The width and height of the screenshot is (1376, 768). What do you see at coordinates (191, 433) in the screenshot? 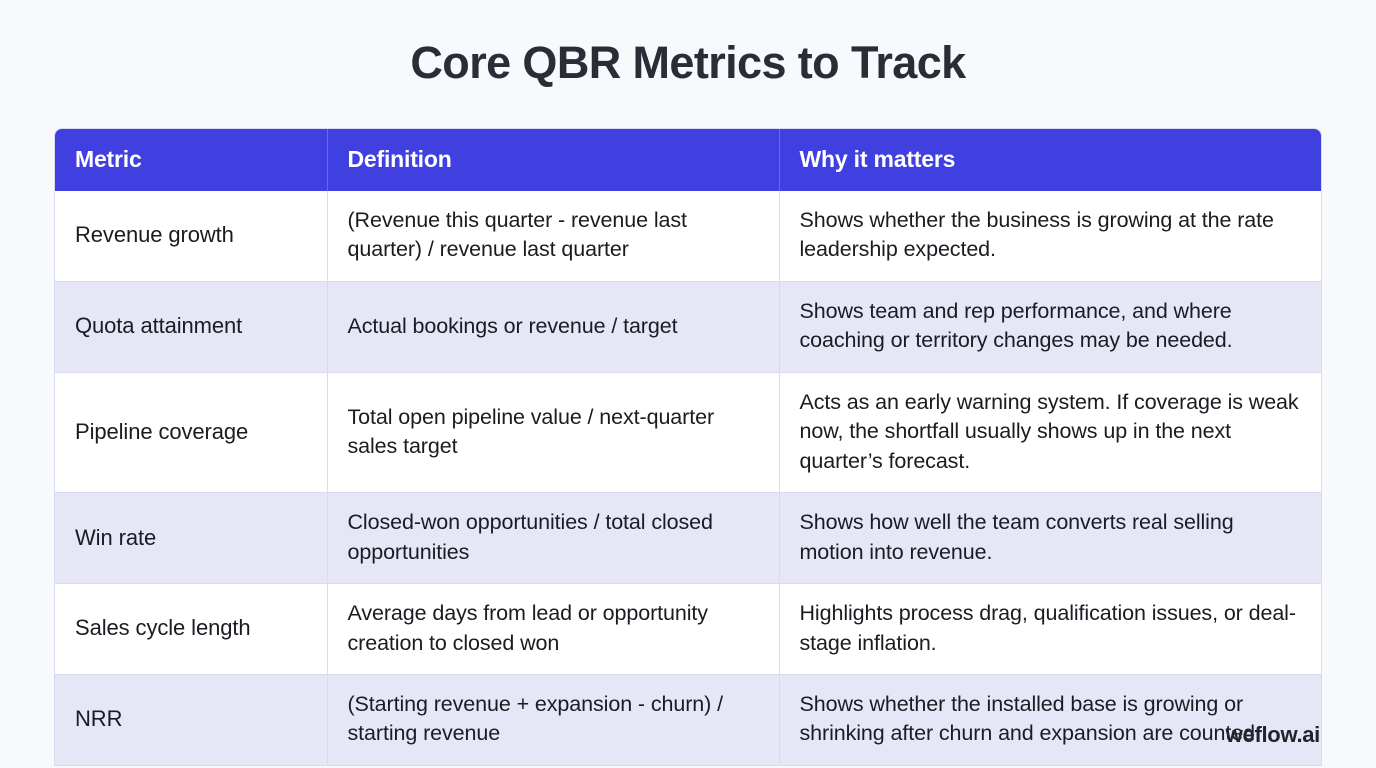
I see `cell-metric: Pipeline coverage` at bounding box center [191, 433].